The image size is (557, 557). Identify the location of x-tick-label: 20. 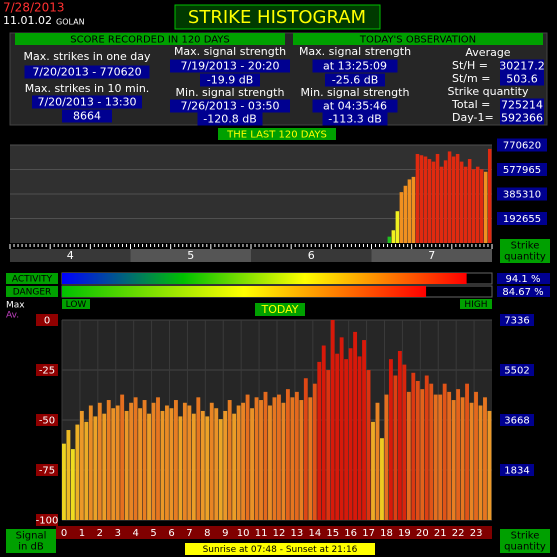
(422, 533).